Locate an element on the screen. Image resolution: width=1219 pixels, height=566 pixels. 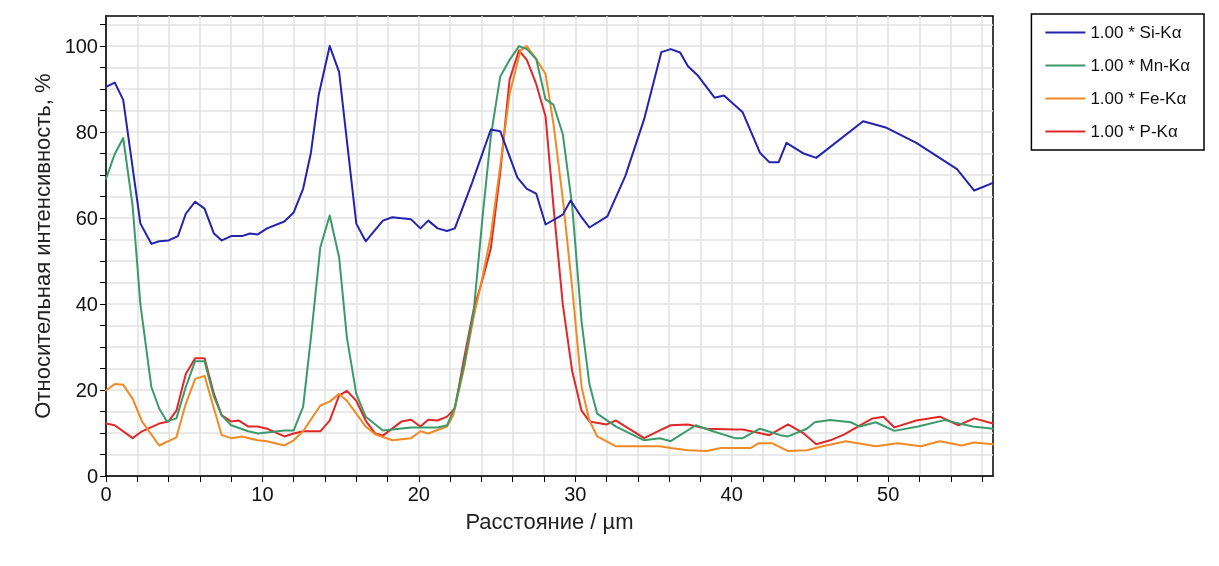
y-axis-title: Относительная интенсивность, % is located at coordinates (43, 246).